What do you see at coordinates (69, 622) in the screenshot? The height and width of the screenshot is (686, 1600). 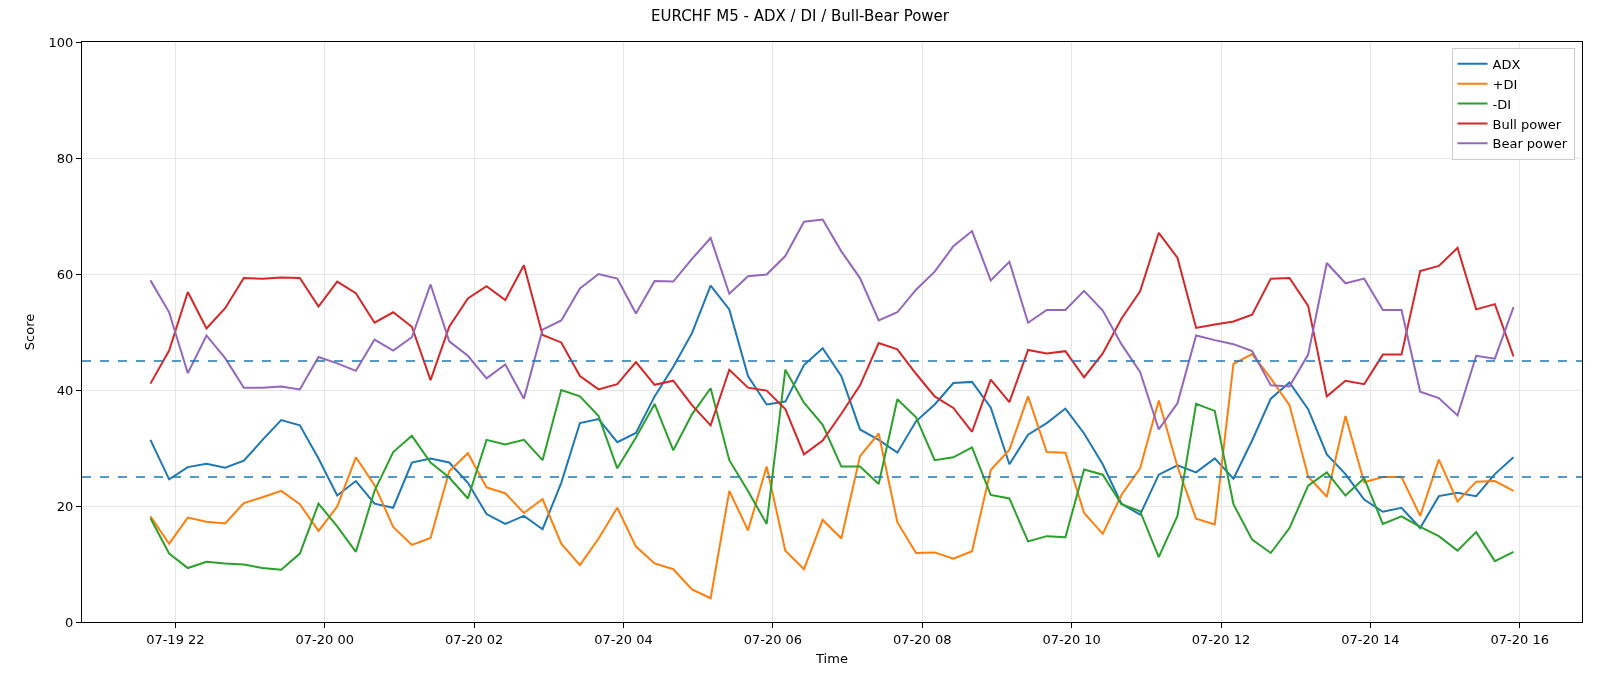 I see `y-tick-label: 0` at bounding box center [69, 622].